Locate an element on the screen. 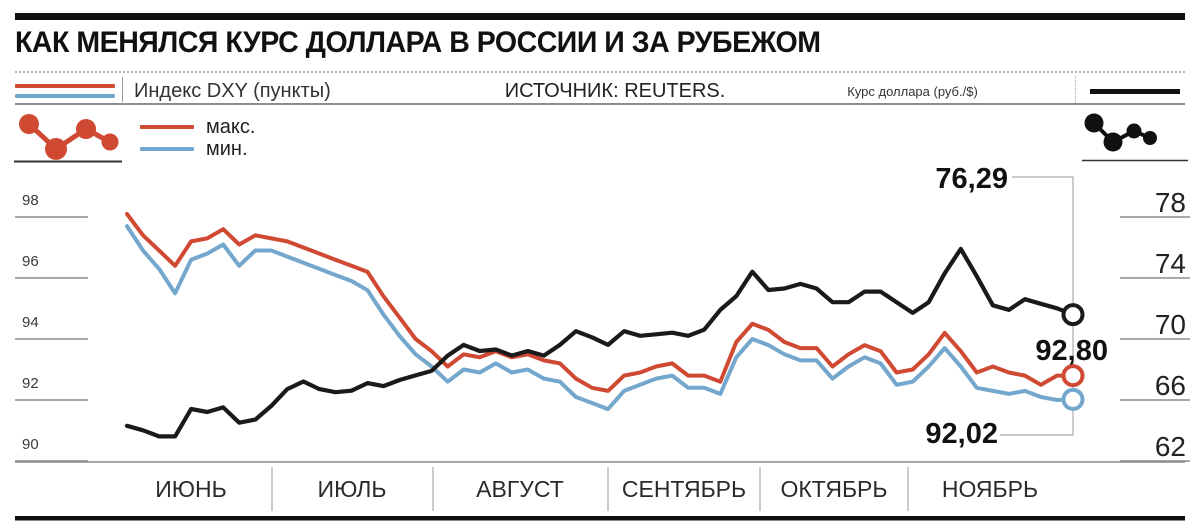  dxy-min-line-swatch is located at coordinates (65, 96).